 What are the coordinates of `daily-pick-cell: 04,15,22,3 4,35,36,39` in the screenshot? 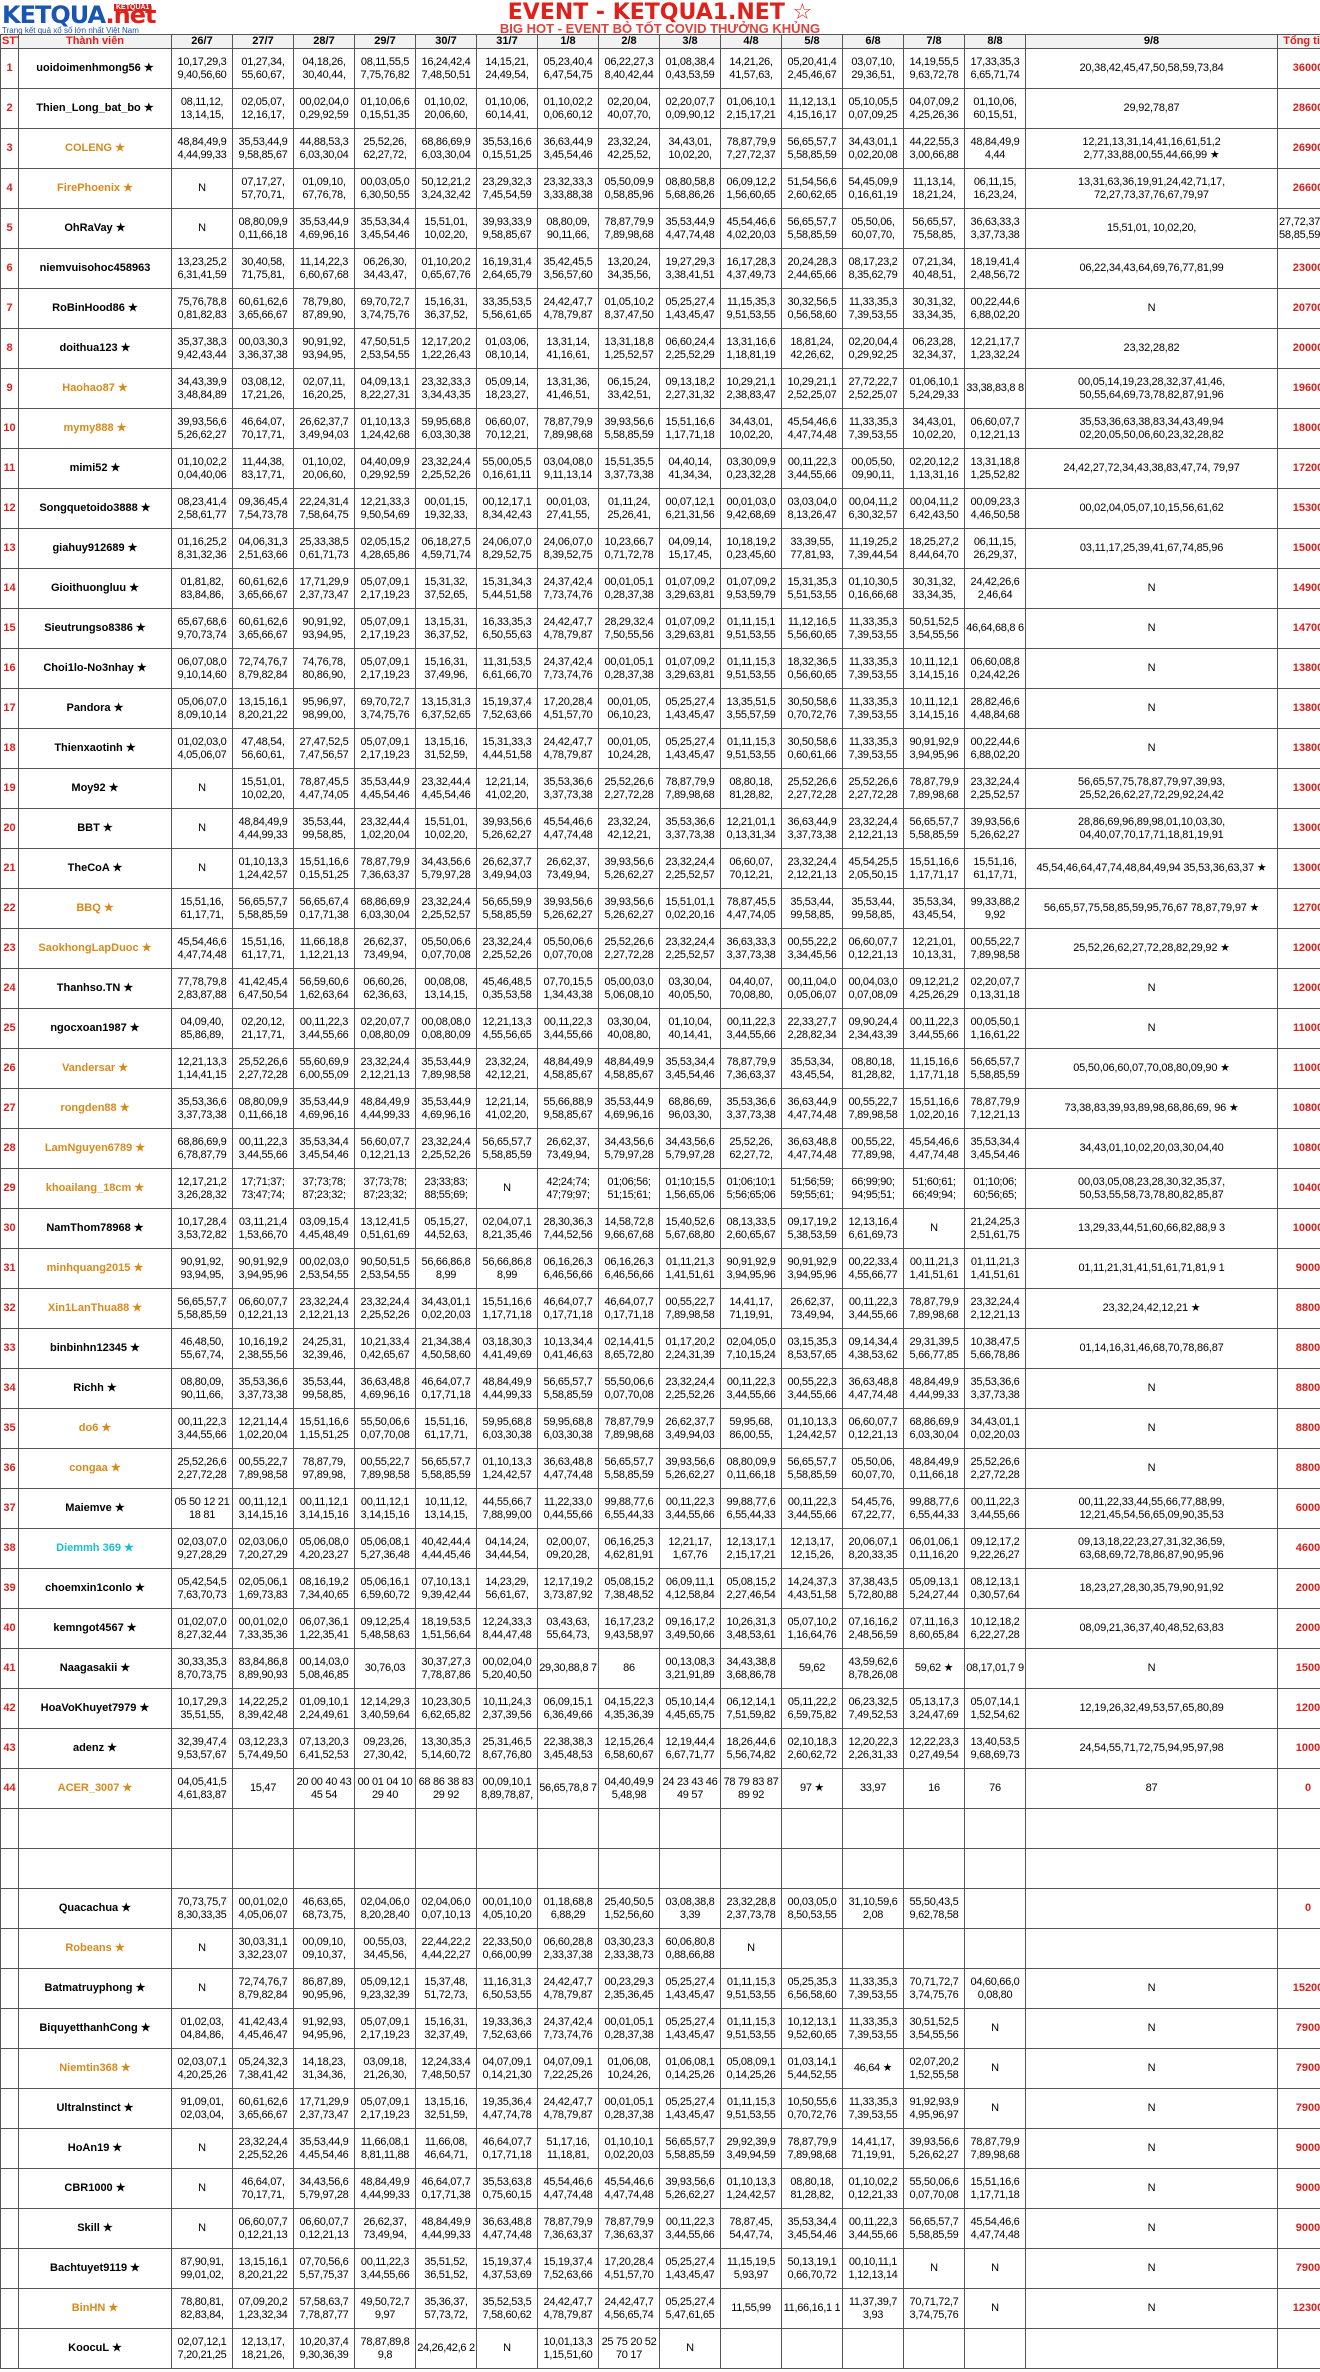 It's located at (629, 1708).